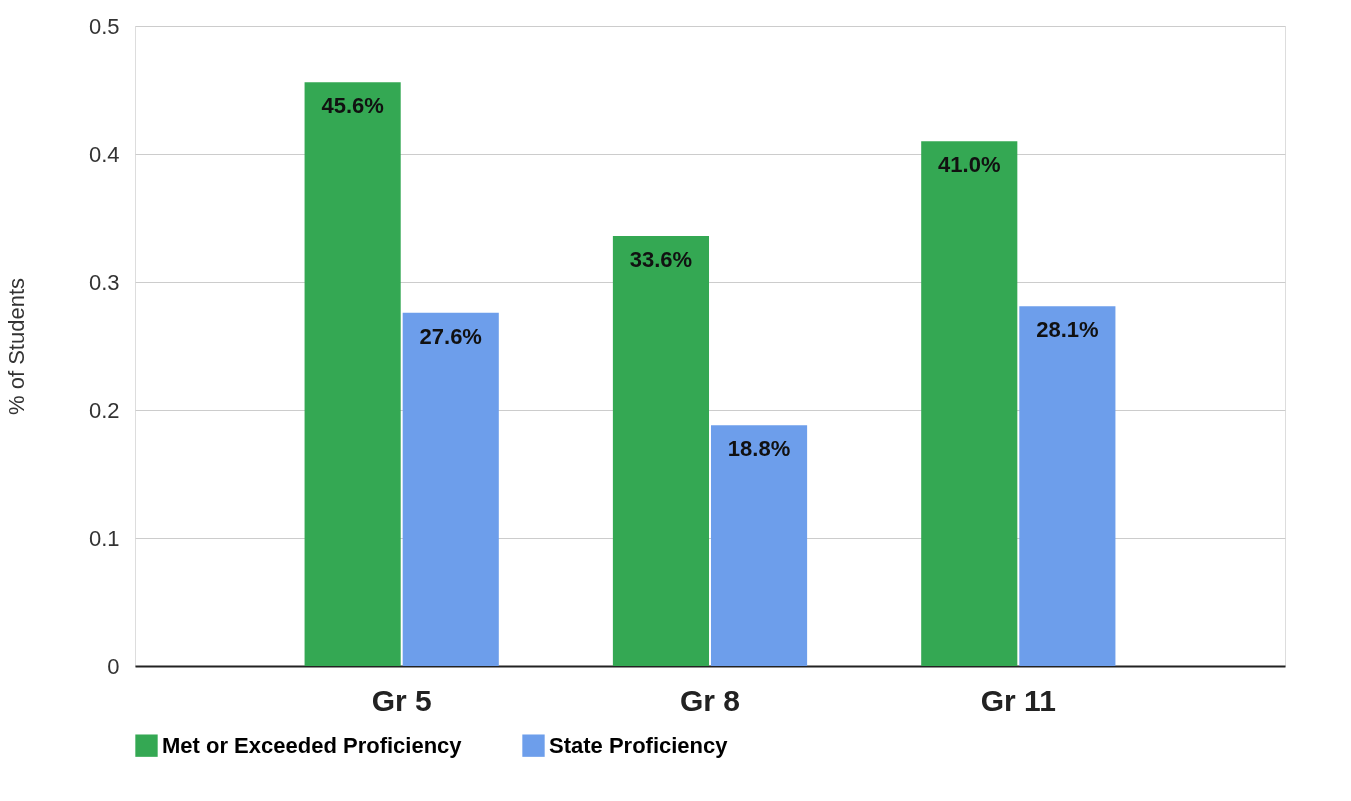  What do you see at coordinates (759, 449) in the screenshot?
I see `data-label: 18.8%` at bounding box center [759, 449].